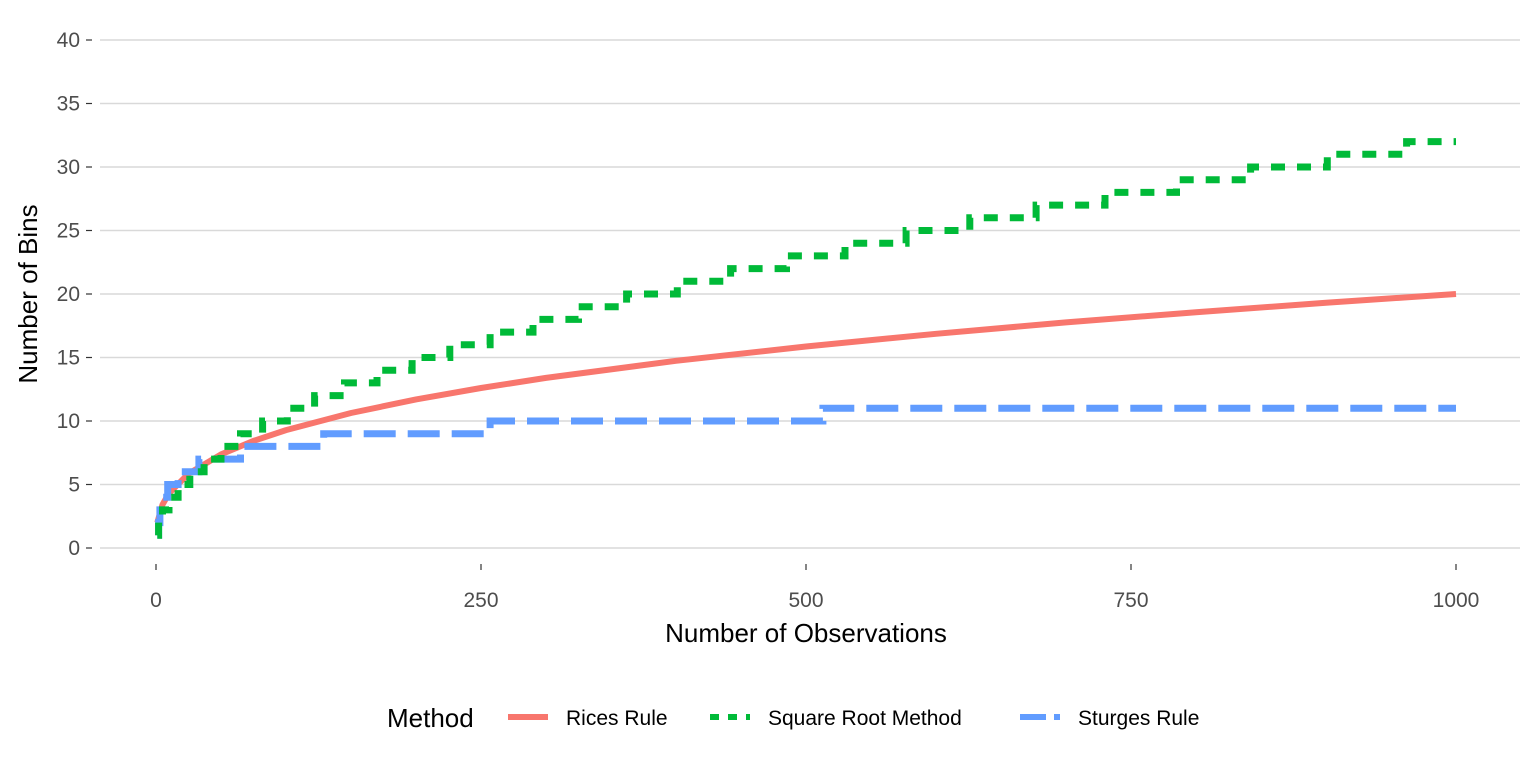  I want to click on legend-label-rices-rule: Rices Rule, so click(617, 718).